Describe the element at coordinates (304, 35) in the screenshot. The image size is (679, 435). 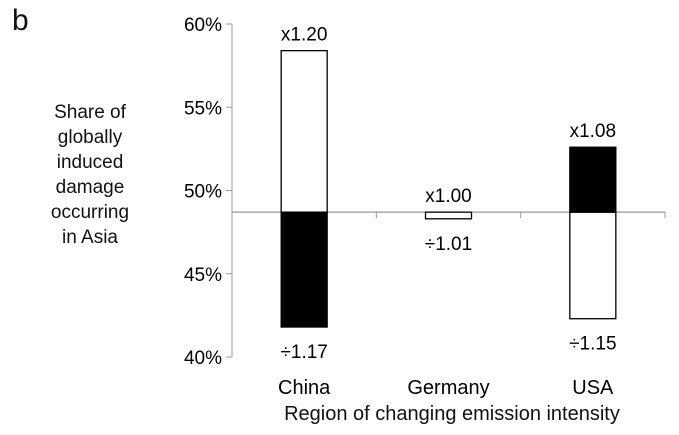
I see `bar-annotation-top: x1.20` at that location.